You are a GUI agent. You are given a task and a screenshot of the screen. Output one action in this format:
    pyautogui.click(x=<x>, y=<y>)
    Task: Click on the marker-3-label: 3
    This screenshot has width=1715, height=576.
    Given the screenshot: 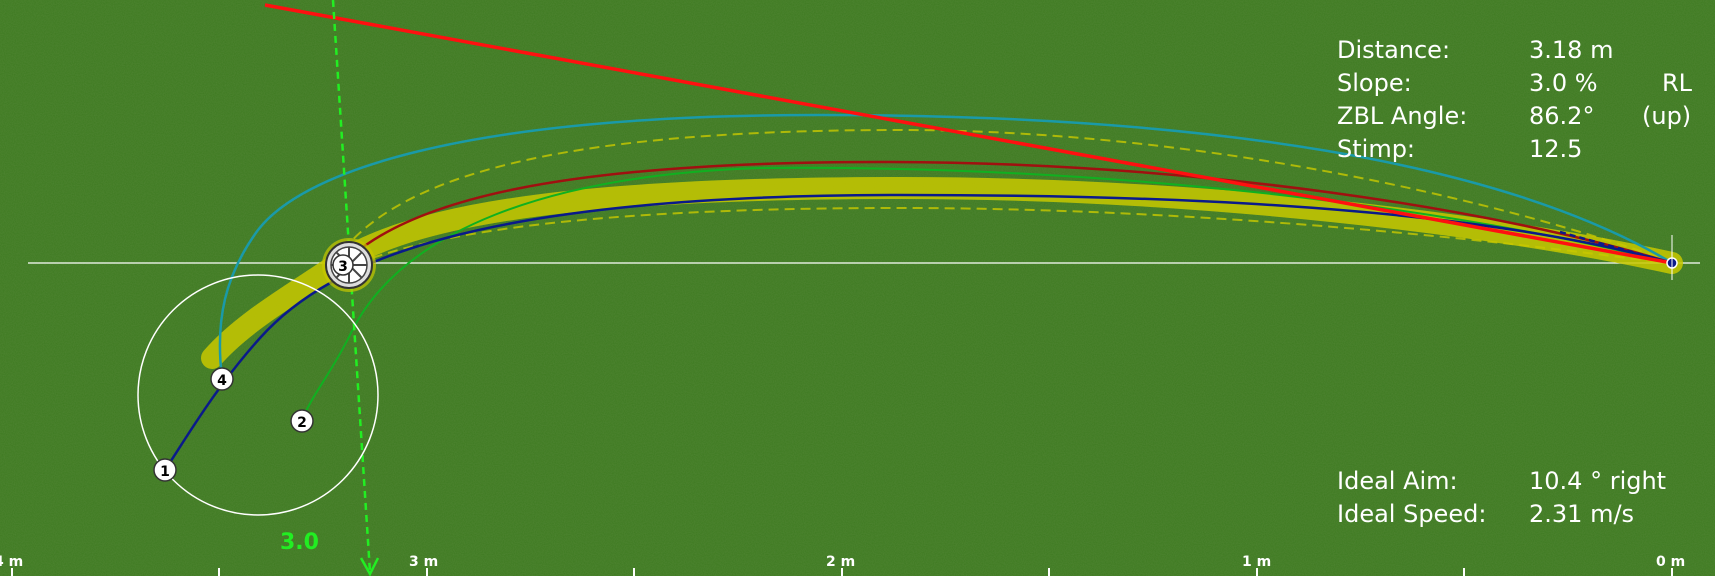 What is the action you would take?
    pyautogui.click(x=343, y=267)
    